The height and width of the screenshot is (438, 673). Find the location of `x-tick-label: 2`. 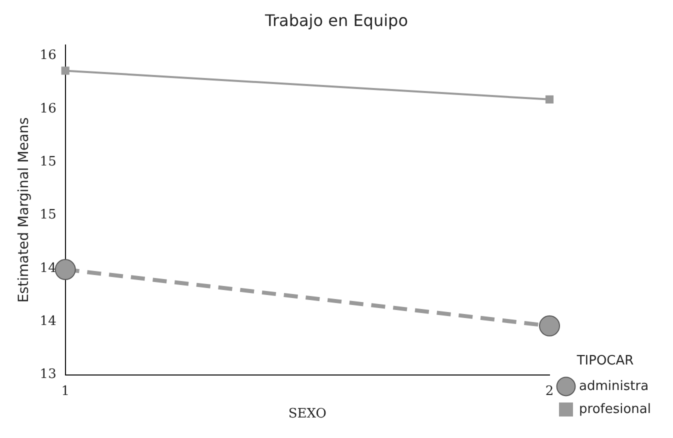

x-tick-label: 2 is located at coordinates (549, 391).